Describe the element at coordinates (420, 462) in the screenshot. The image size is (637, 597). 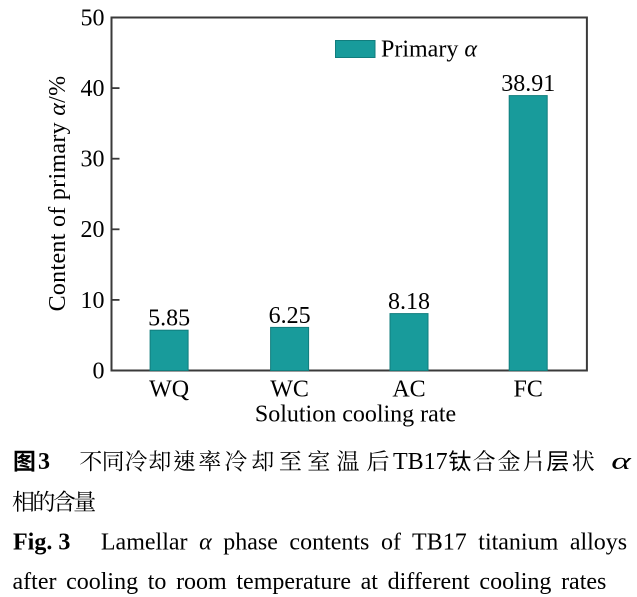
I see `svg-text: TB17` at that location.